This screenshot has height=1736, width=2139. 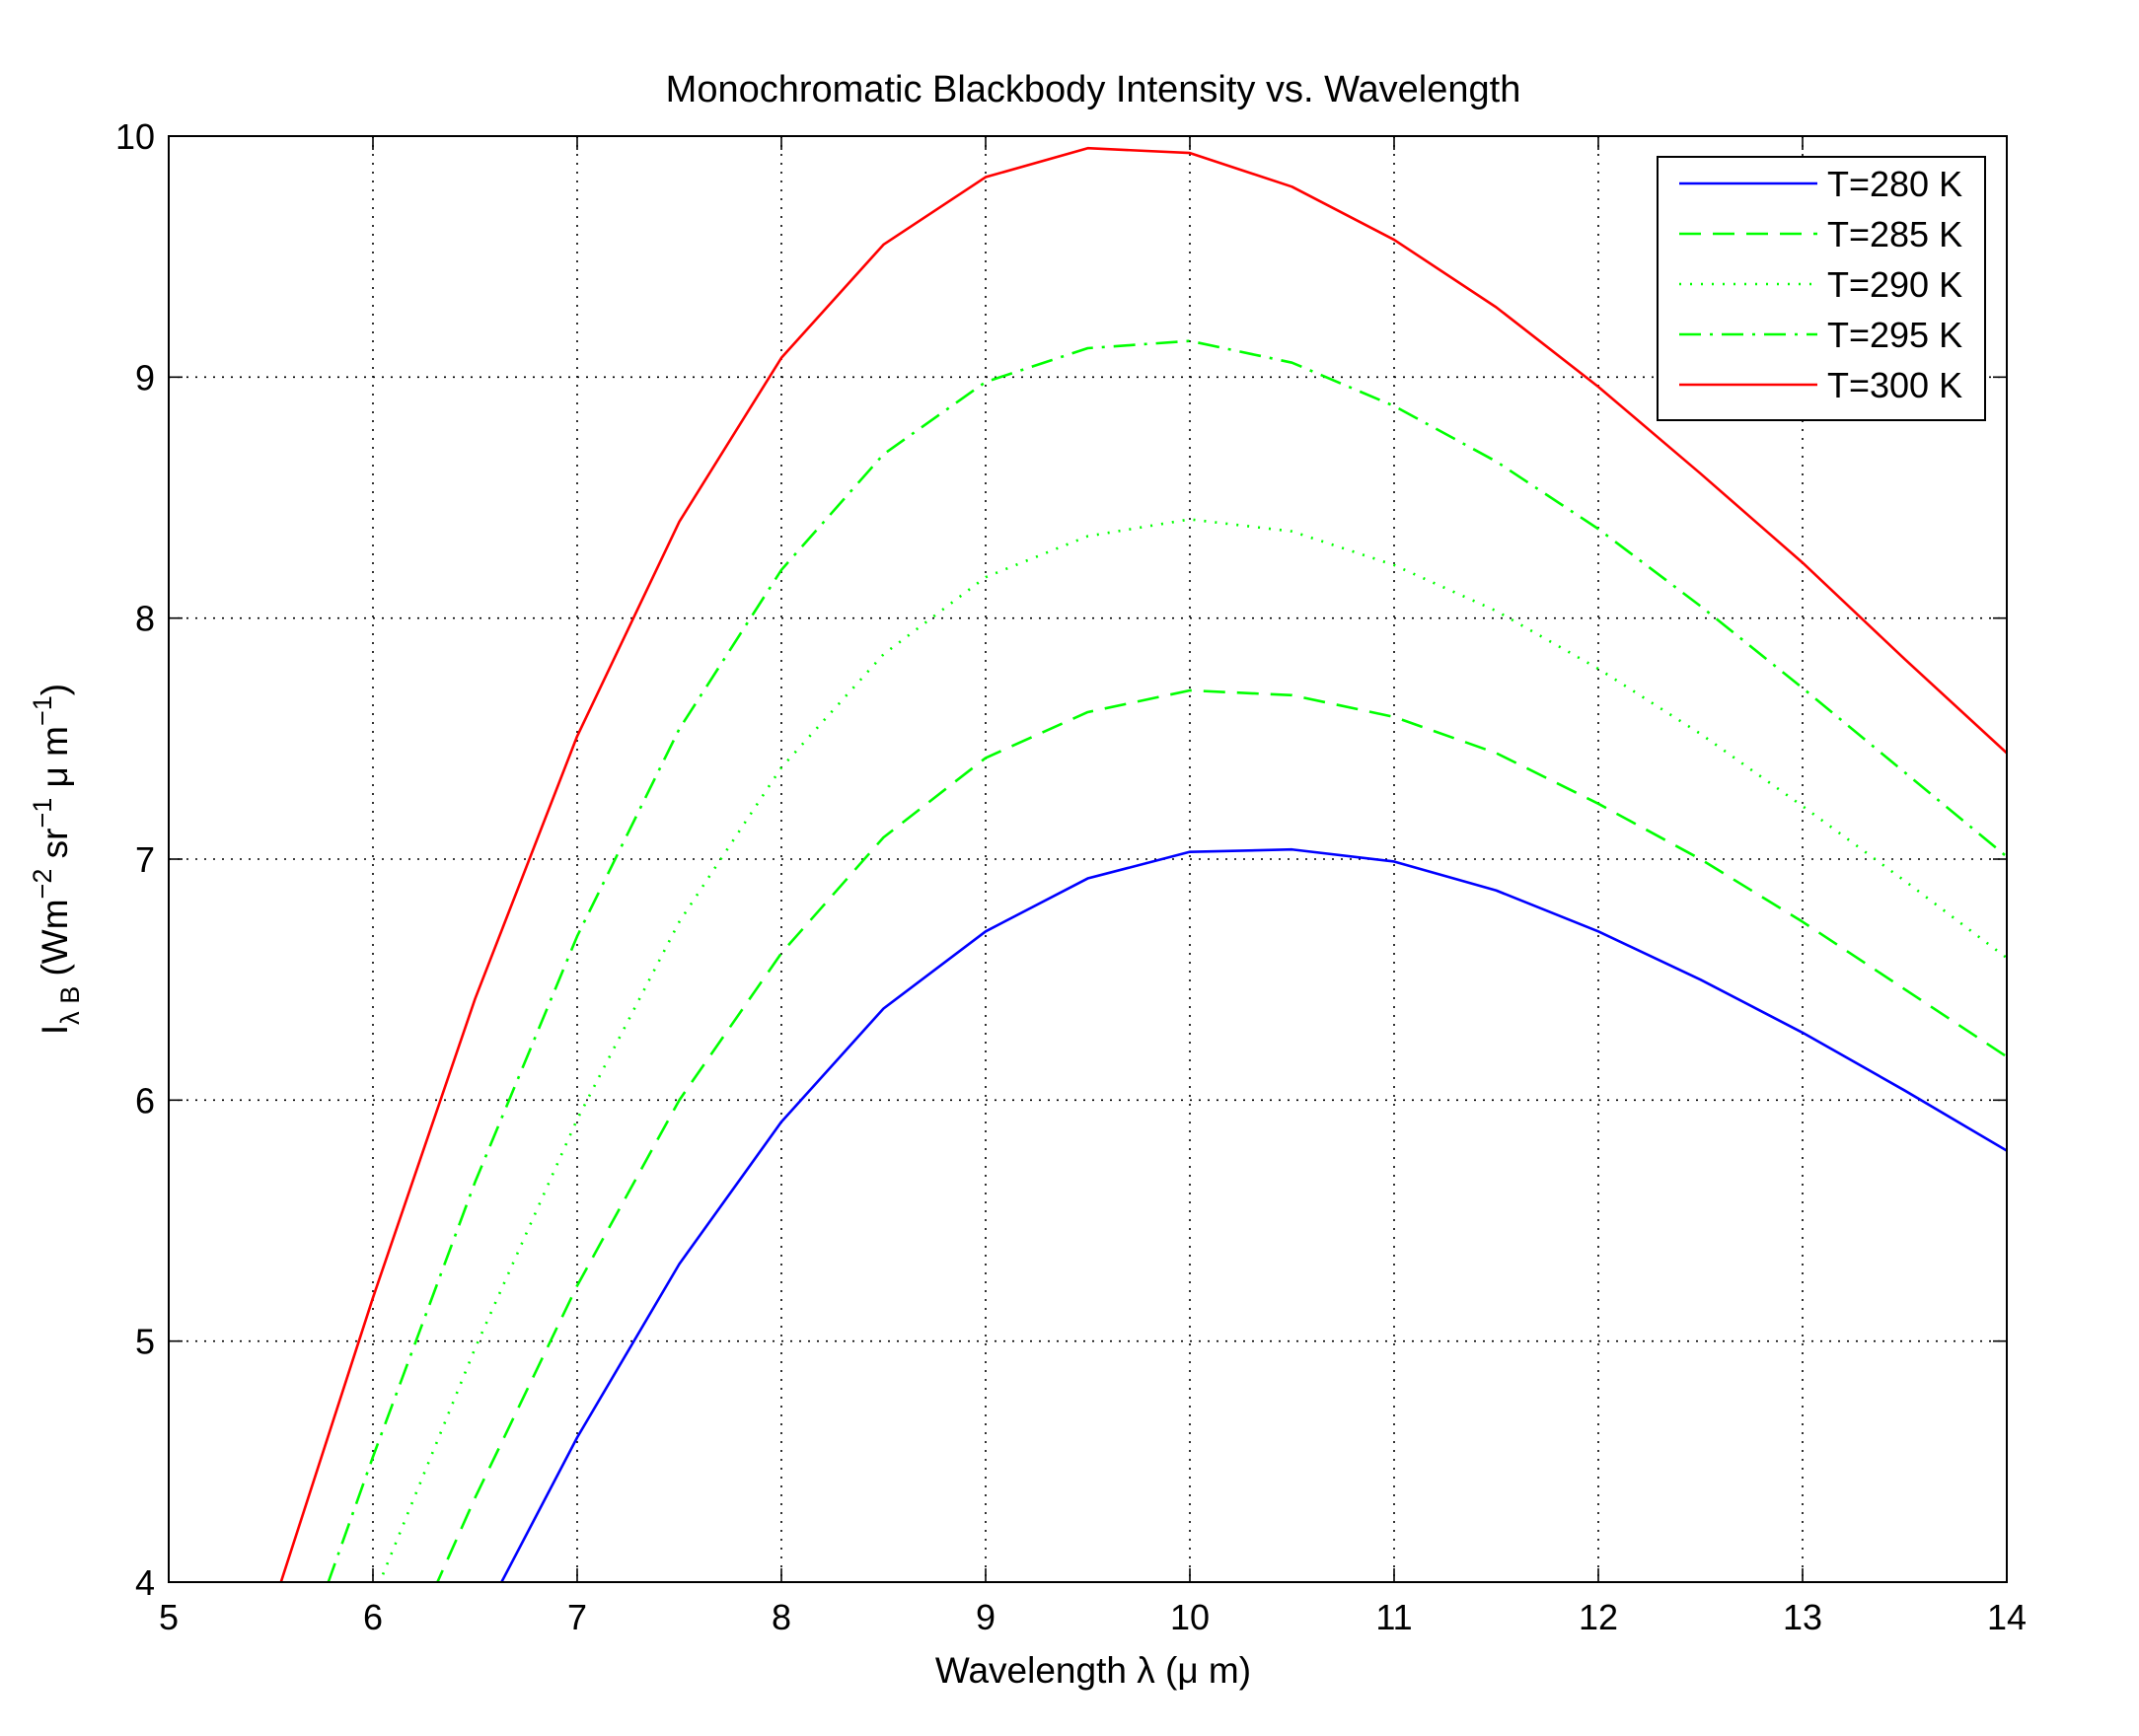 What do you see at coordinates (1393, 1617) in the screenshot?
I see `x-tick-label: 11` at bounding box center [1393, 1617].